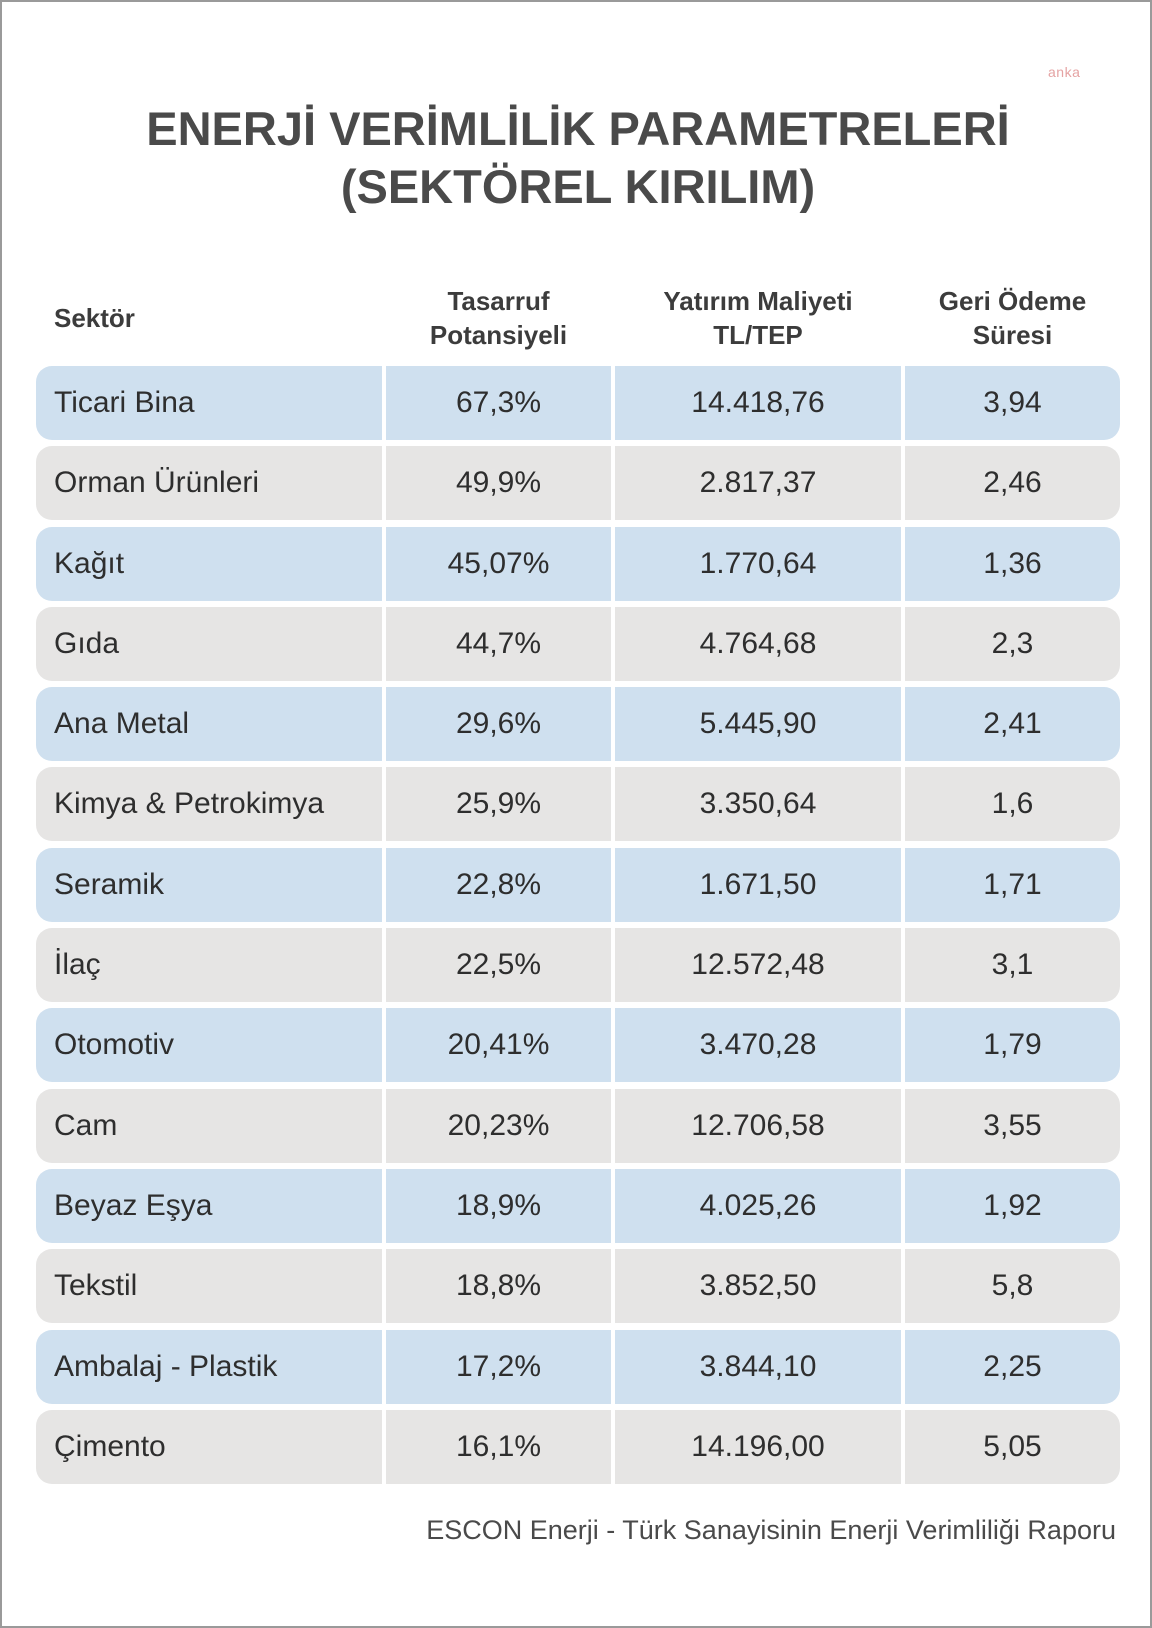 The width and height of the screenshot is (1152, 1628). What do you see at coordinates (1012, 724) in the screenshot?
I see `payback-cell: 2,41` at bounding box center [1012, 724].